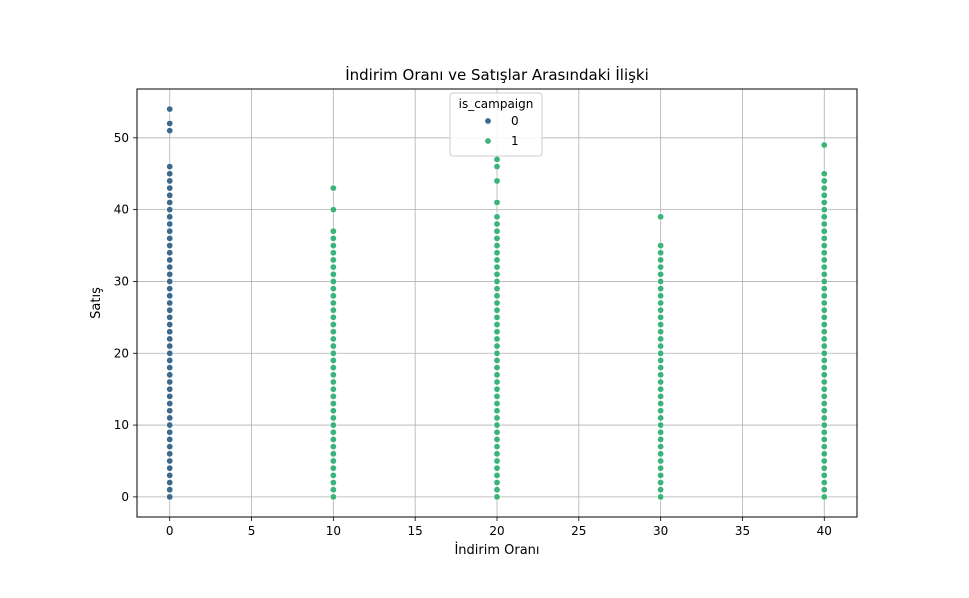 The height and width of the screenshot is (598, 969). Describe the element at coordinates (125, 497) in the screenshot. I see `y-tick-label: 0` at that location.